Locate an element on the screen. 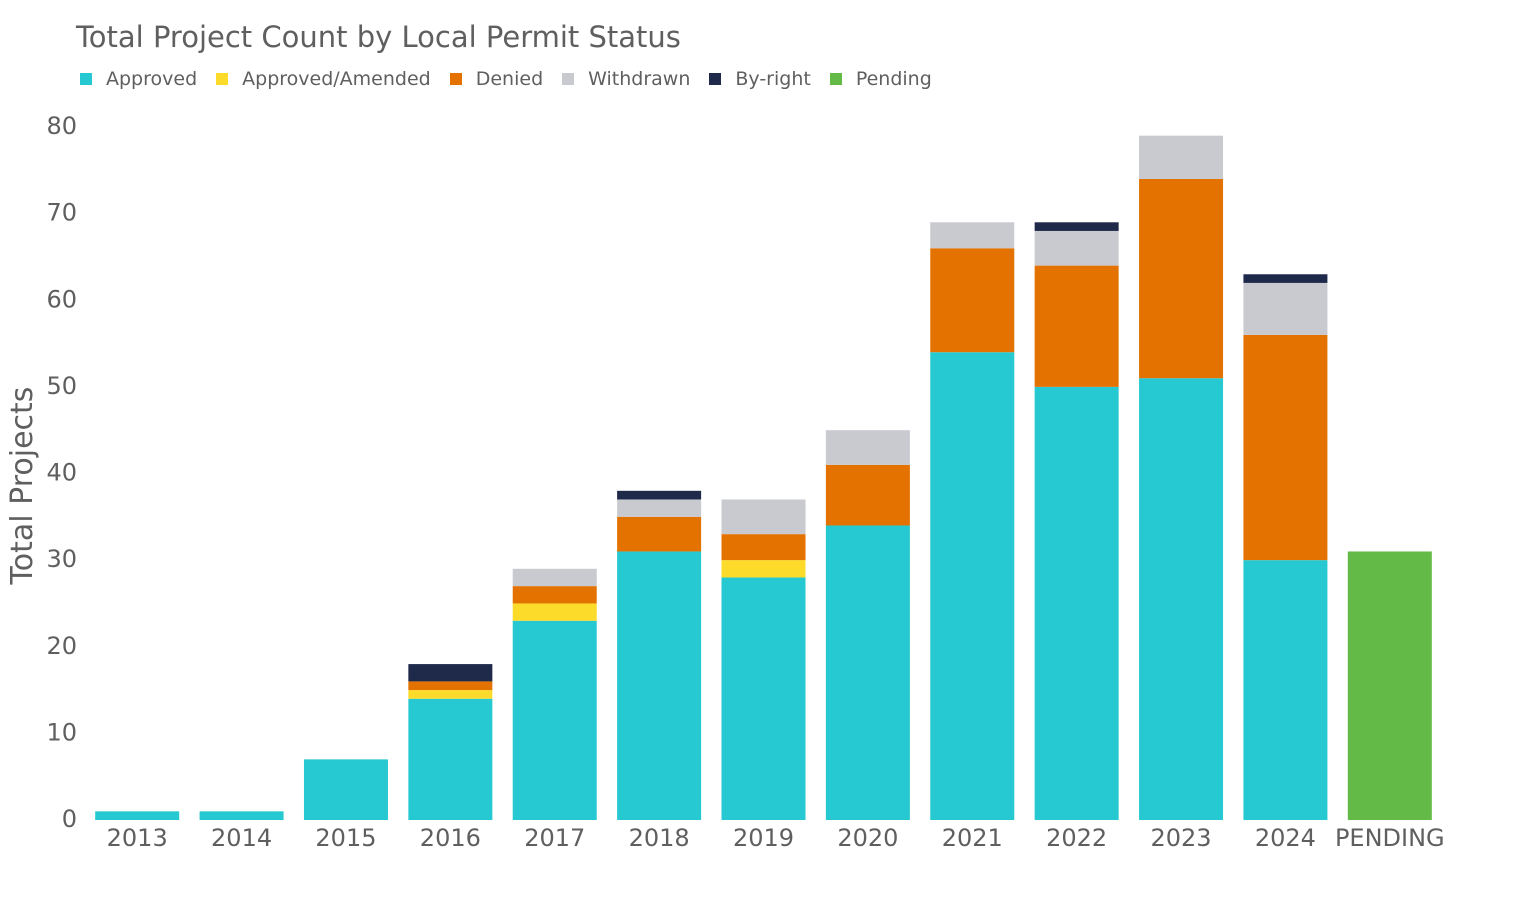 This screenshot has height=900, width=1522. legend-item-denied: Denied is located at coordinates (496, 79).